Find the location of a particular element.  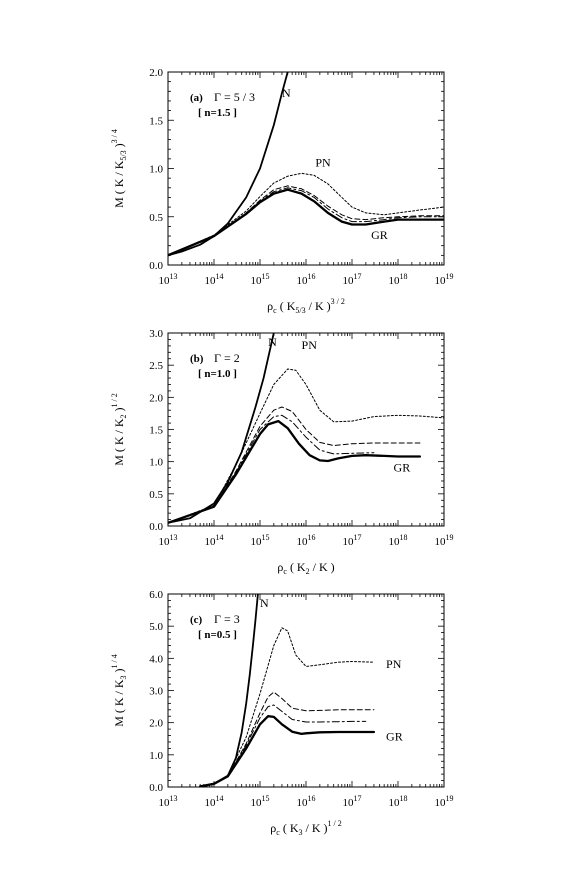

series-line-newtonian is located at coordinates (228, 164).